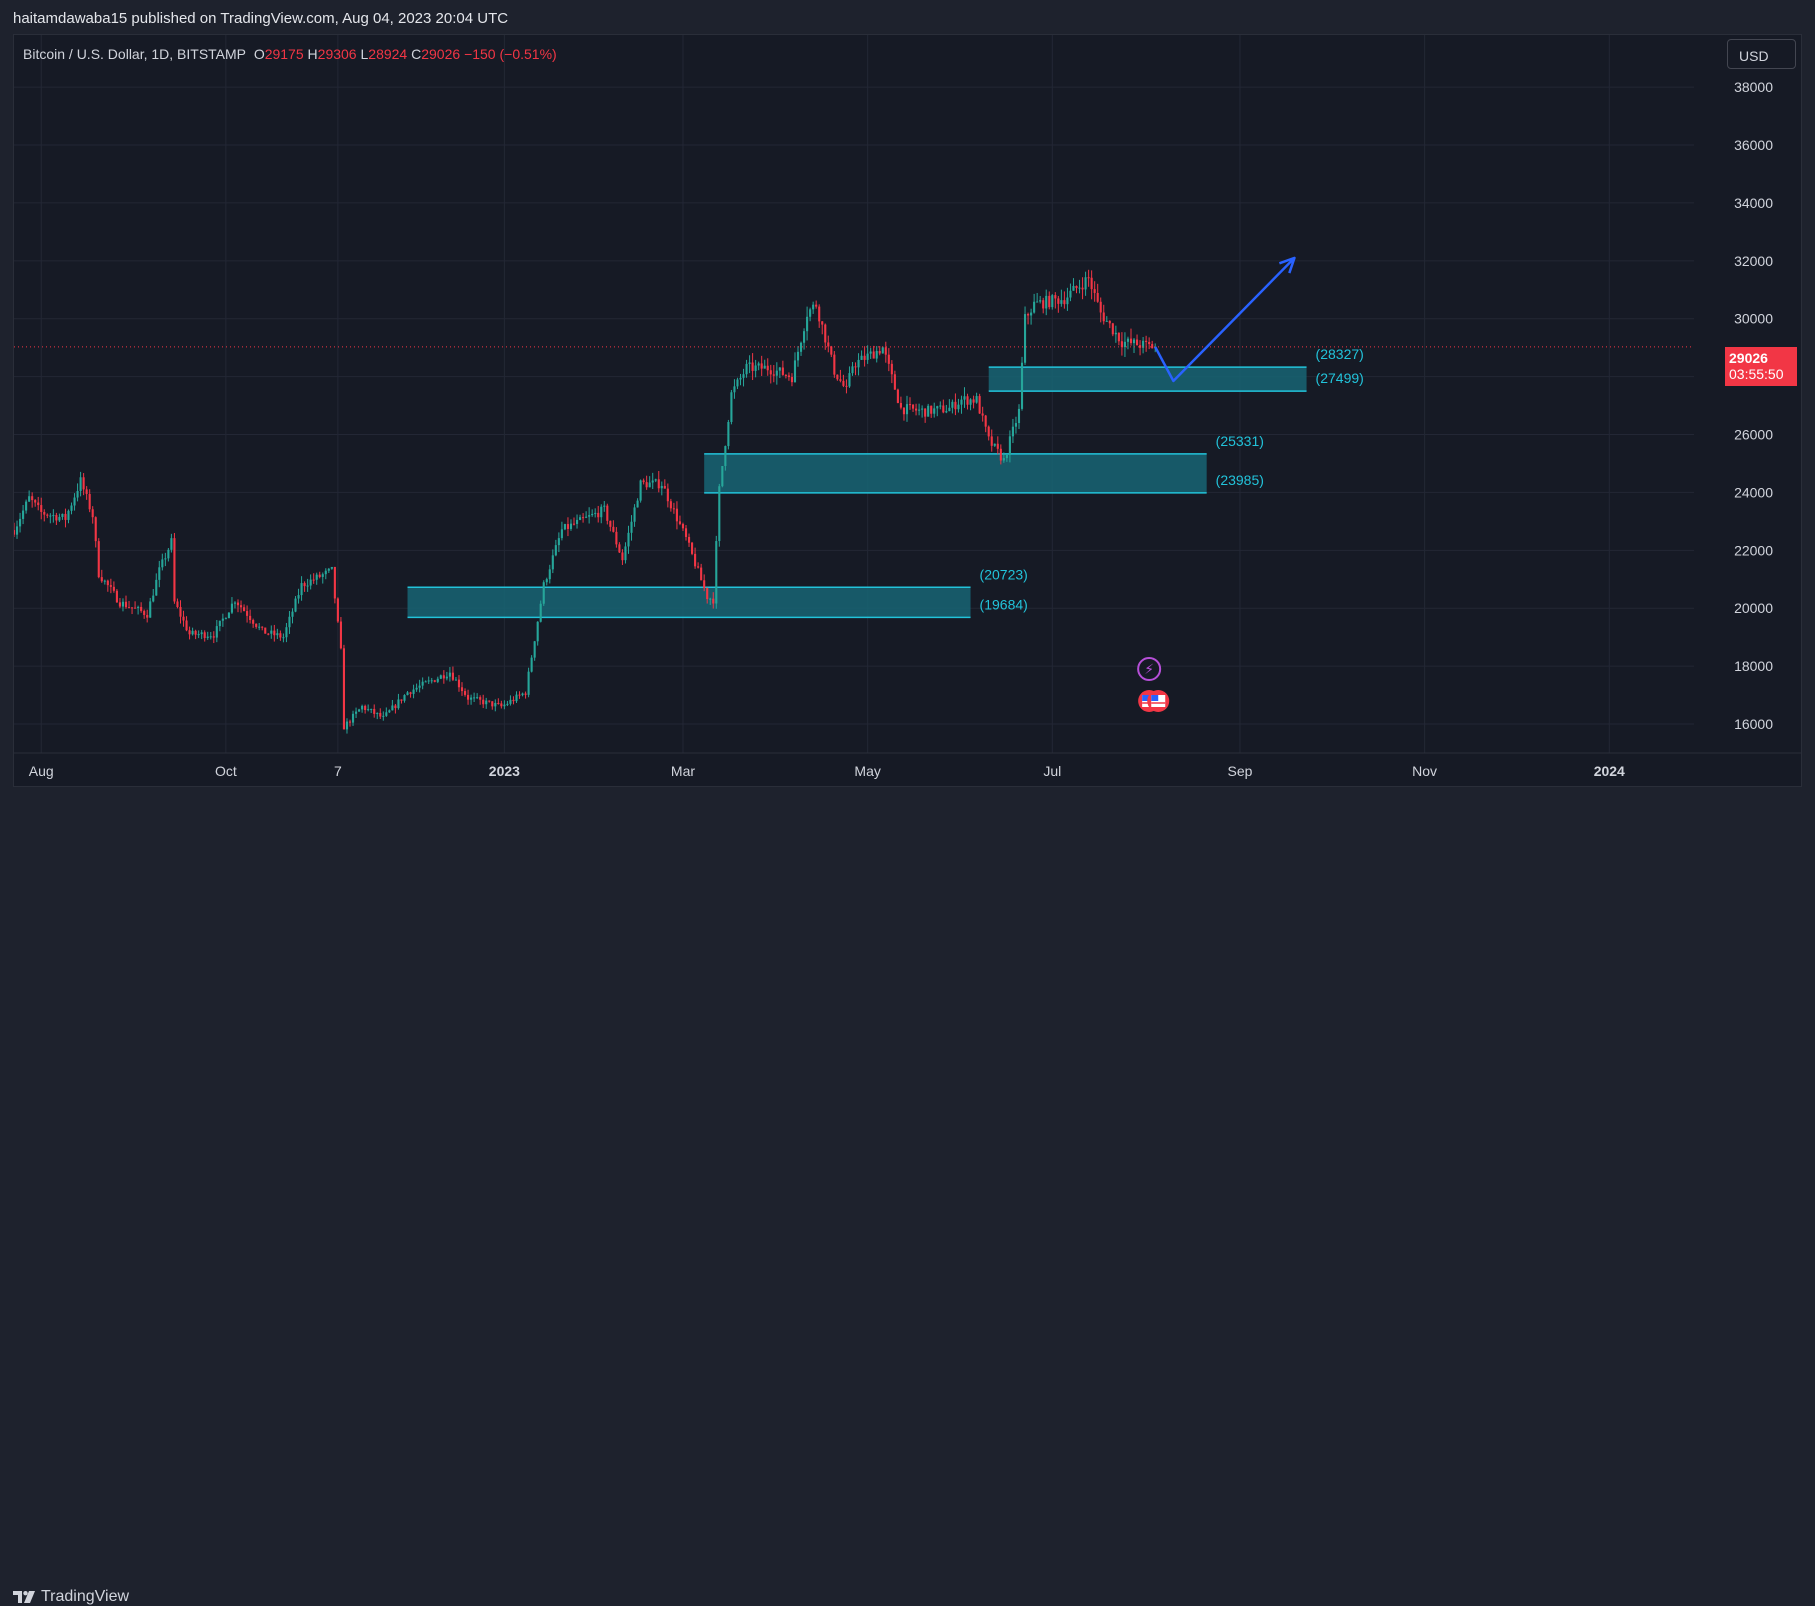  Describe the element at coordinates (1424, 771) in the screenshot. I see `x-tick-label: Nov` at that location.